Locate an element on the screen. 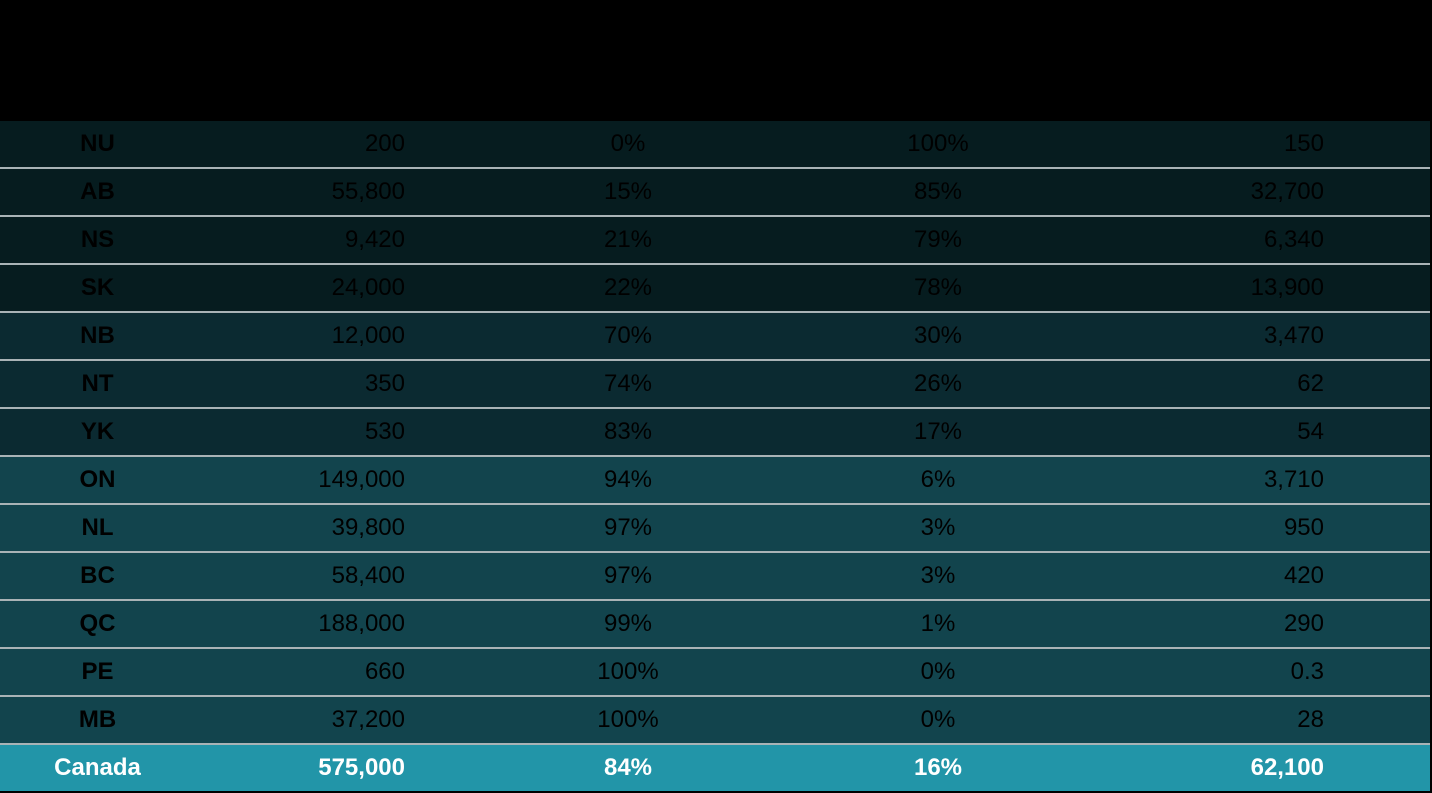  province-cell: AB is located at coordinates (97, 191).